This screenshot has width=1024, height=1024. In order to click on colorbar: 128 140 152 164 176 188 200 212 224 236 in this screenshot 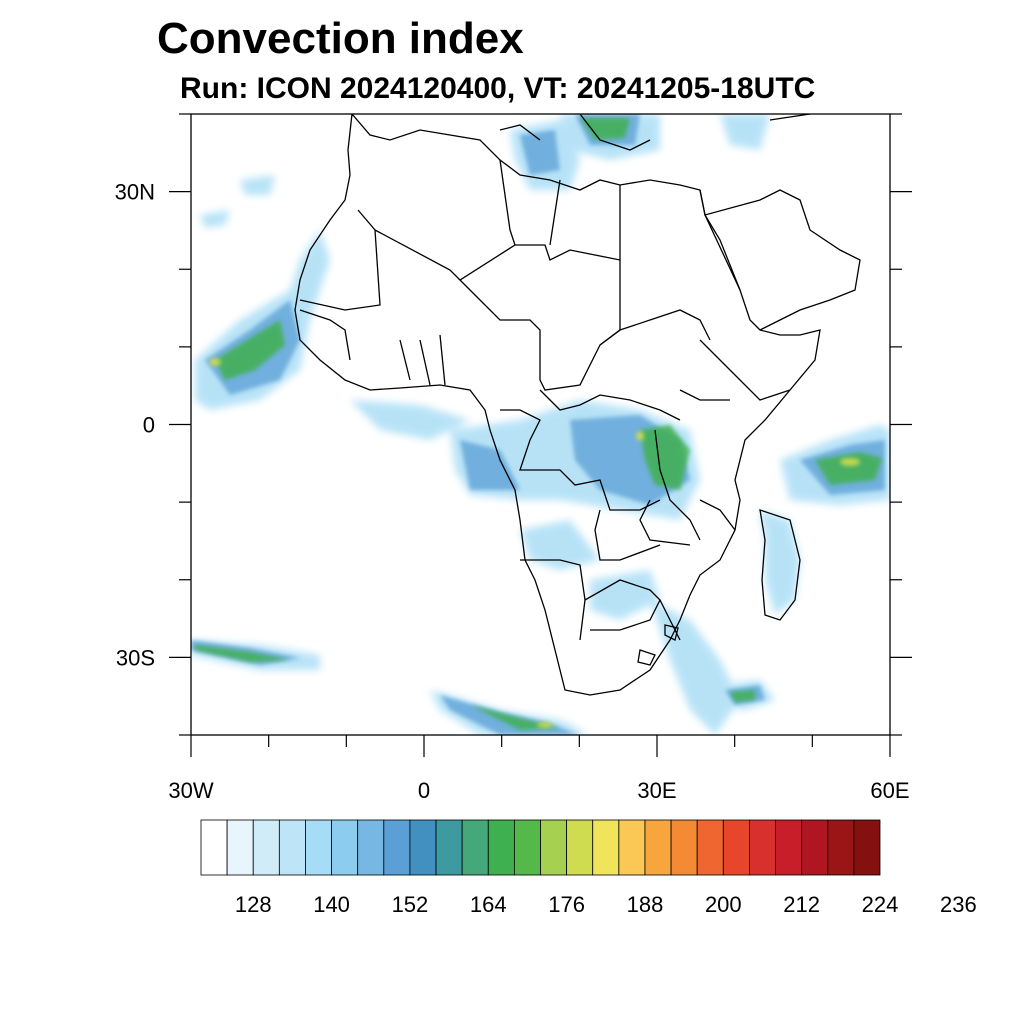, I will do `click(588, 868)`.